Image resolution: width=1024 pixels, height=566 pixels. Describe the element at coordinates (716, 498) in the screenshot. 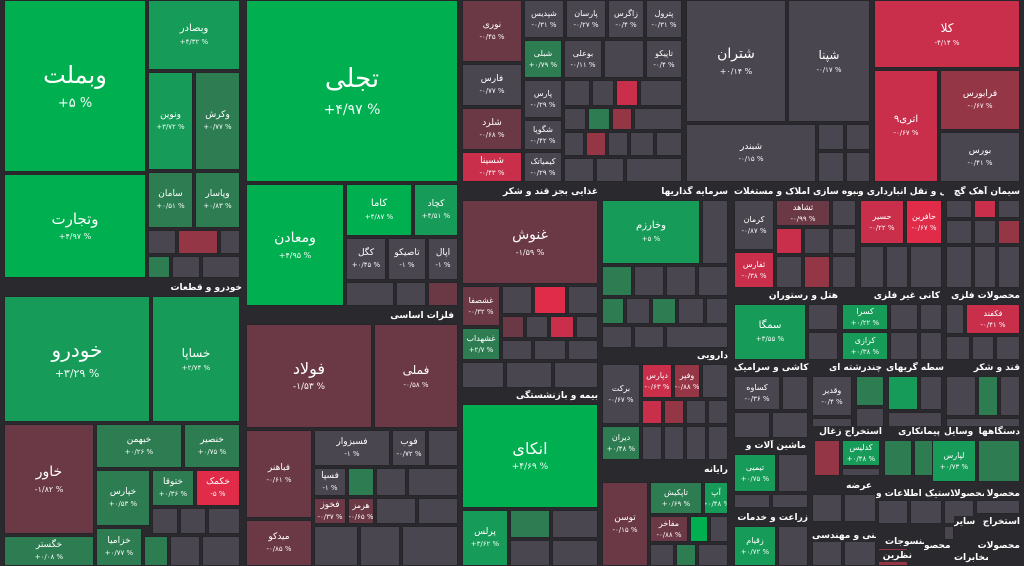

I see `stock-tile: آپ +۰/۴۸ %` at that location.